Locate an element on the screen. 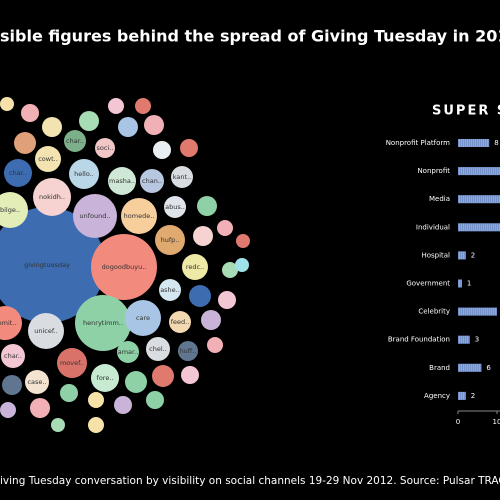  bubble-label: movef.. is located at coordinates (72, 363).